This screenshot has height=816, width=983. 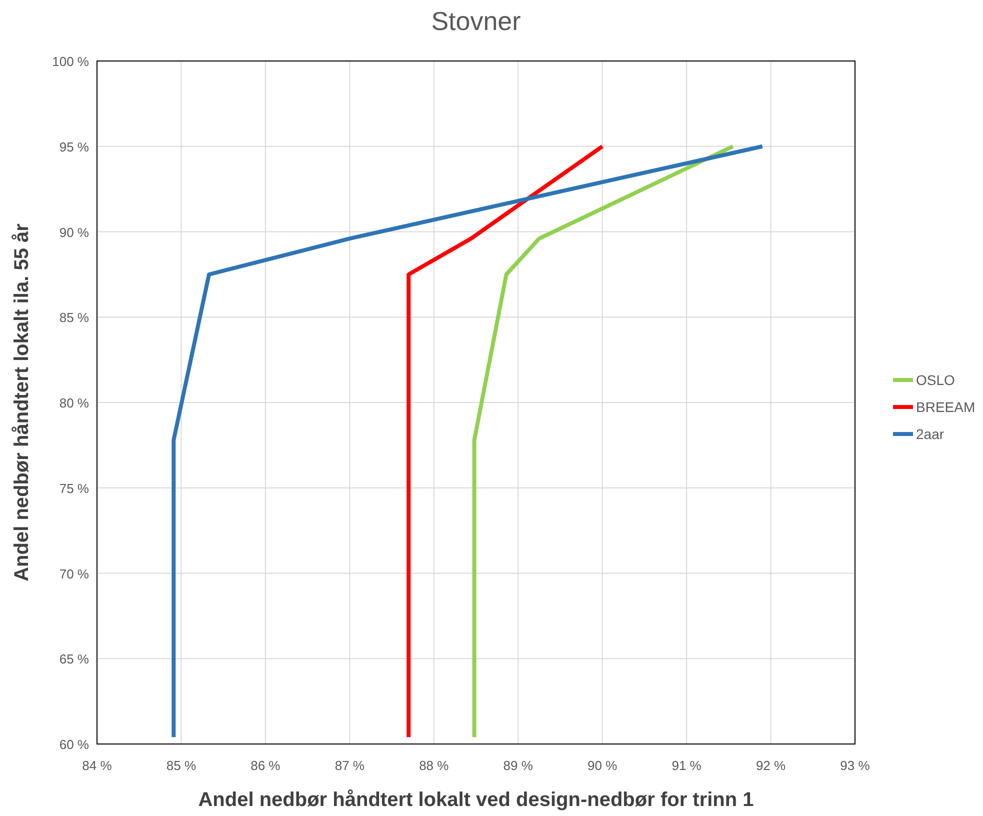 What do you see at coordinates (946, 407) in the screenshot?
I see `legend-label: BREEAM` at bounding box center [946, 407].